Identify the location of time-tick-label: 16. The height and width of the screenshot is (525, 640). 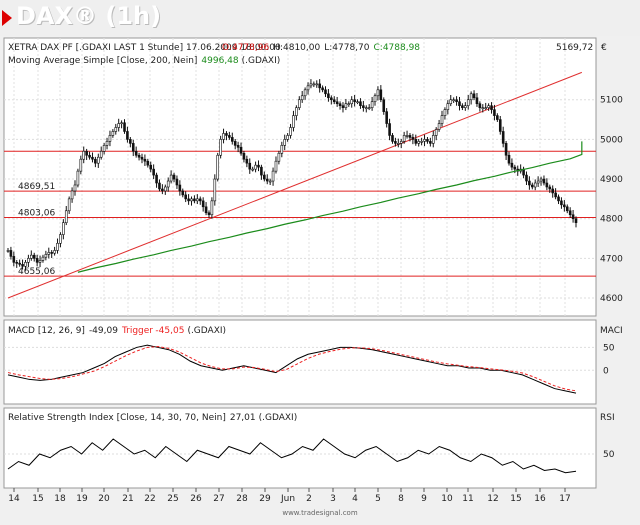
(540, 499).